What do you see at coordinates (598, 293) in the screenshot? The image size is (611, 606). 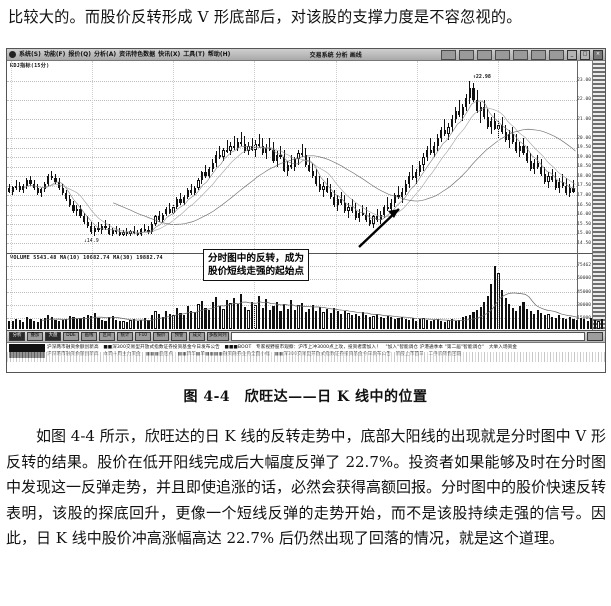 I see `volume-scroll-strip` at bounding box center [598, 293].